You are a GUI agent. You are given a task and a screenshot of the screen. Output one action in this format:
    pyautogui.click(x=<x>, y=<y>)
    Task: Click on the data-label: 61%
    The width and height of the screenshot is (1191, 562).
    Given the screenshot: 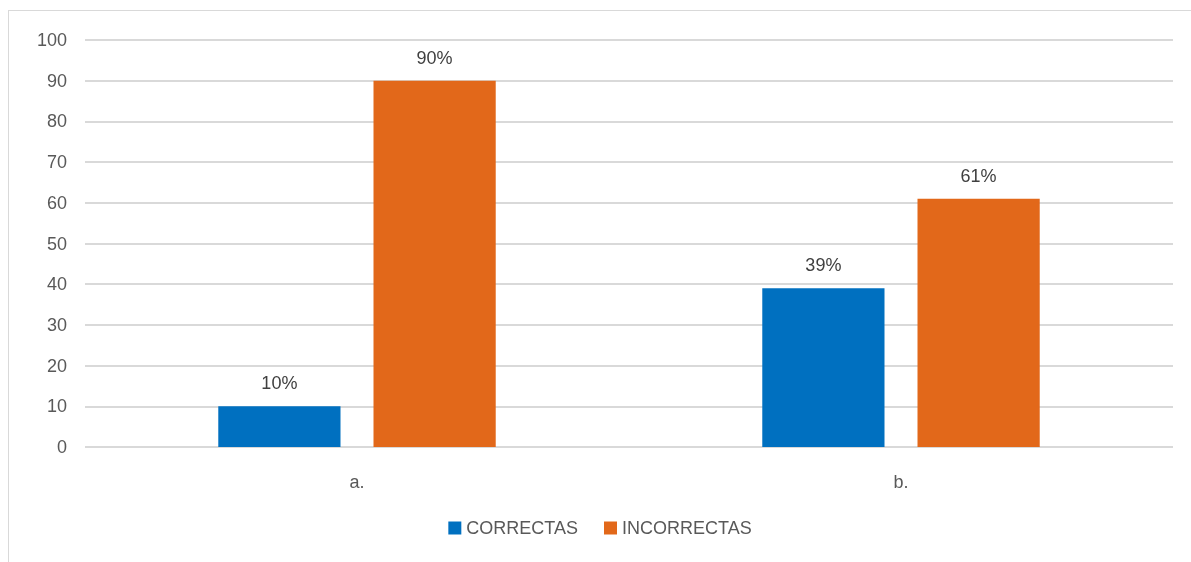 What is the action you would take?
    pyautogui.click(x=978, y=175)
    